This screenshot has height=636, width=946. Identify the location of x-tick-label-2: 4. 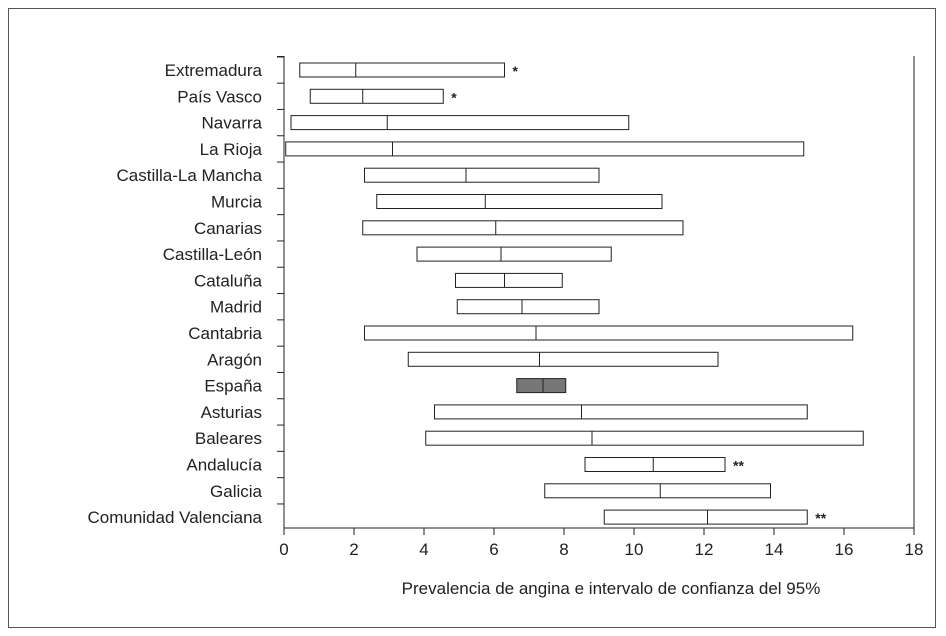
(423, 549).